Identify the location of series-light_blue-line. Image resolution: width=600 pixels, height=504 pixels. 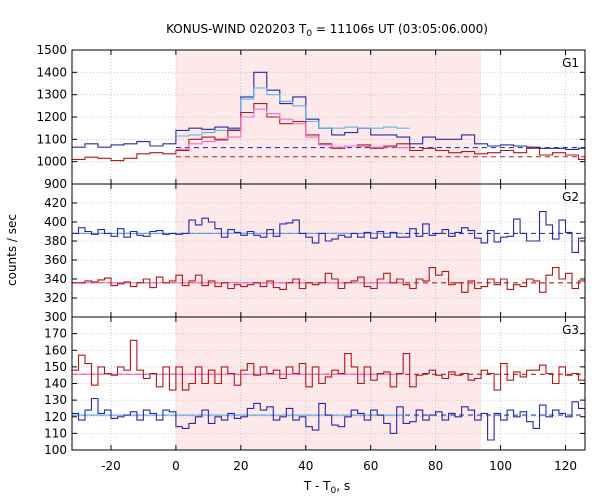
(292, 112).